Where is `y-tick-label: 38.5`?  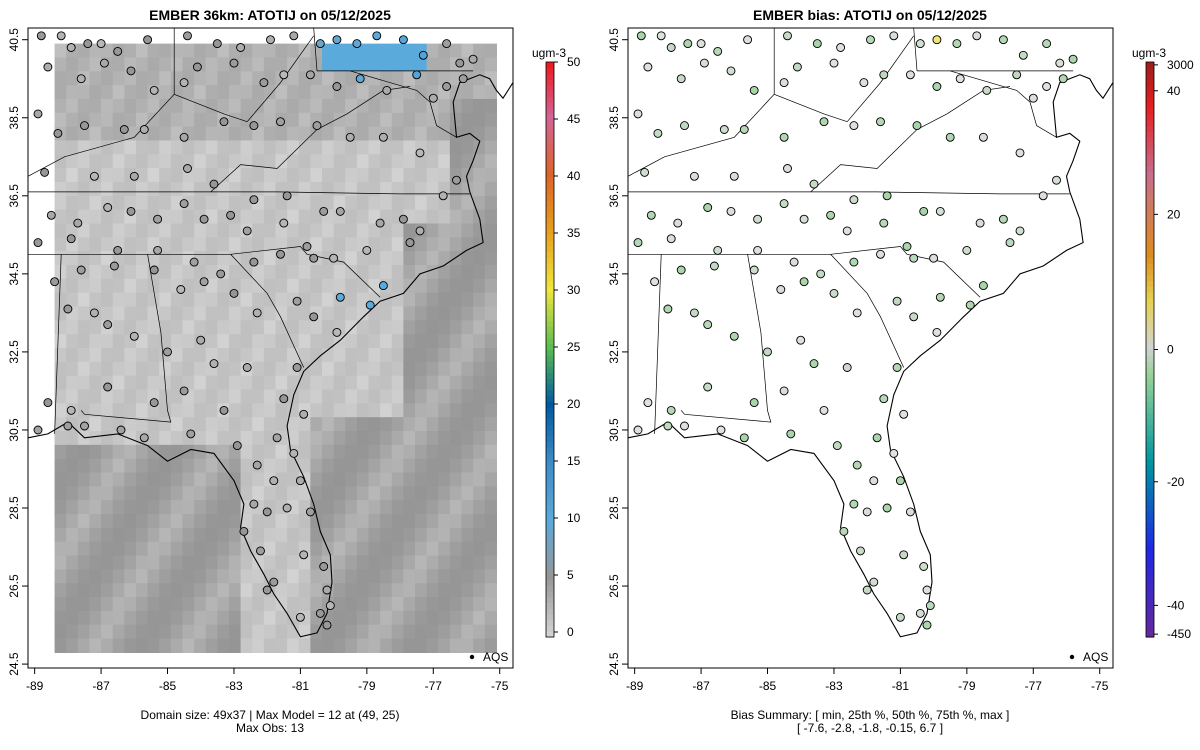 y-tick-label: 38.5 is located at coordinates (614, 118).